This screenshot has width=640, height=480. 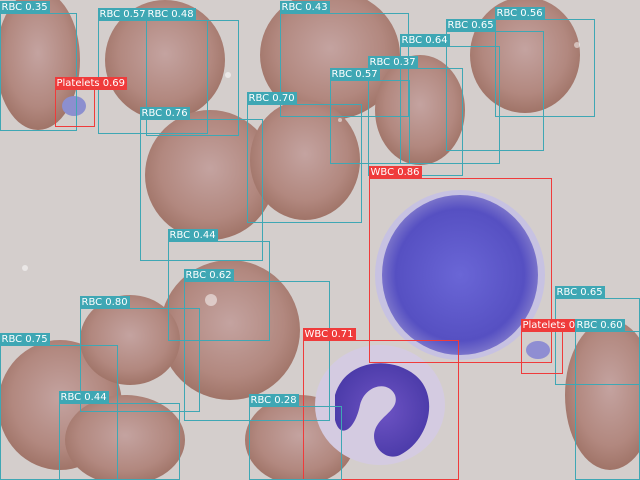 I want to click on detection-label: RBC 0.48, so click(x=170, y=14).